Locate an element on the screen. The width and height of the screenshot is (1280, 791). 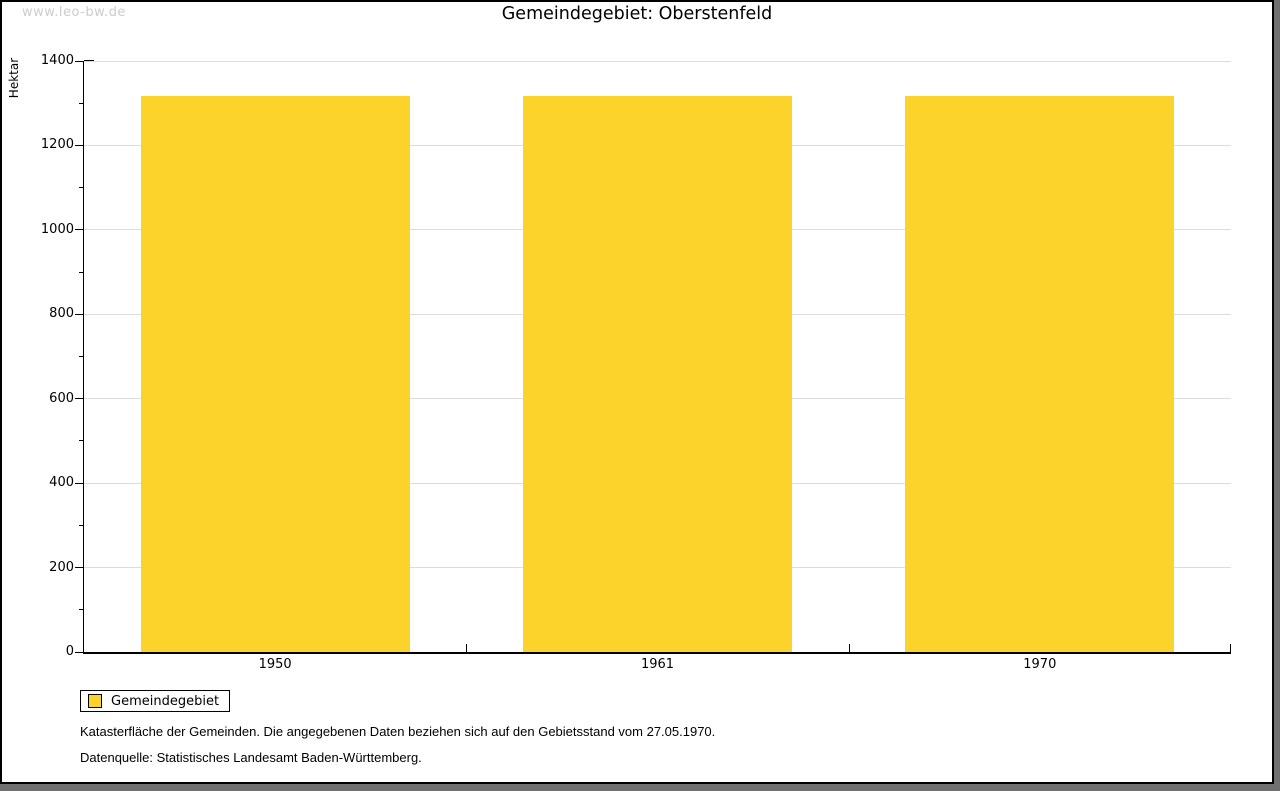
legend-label: Gemeindegebiet is located at coordinates (165, 701).